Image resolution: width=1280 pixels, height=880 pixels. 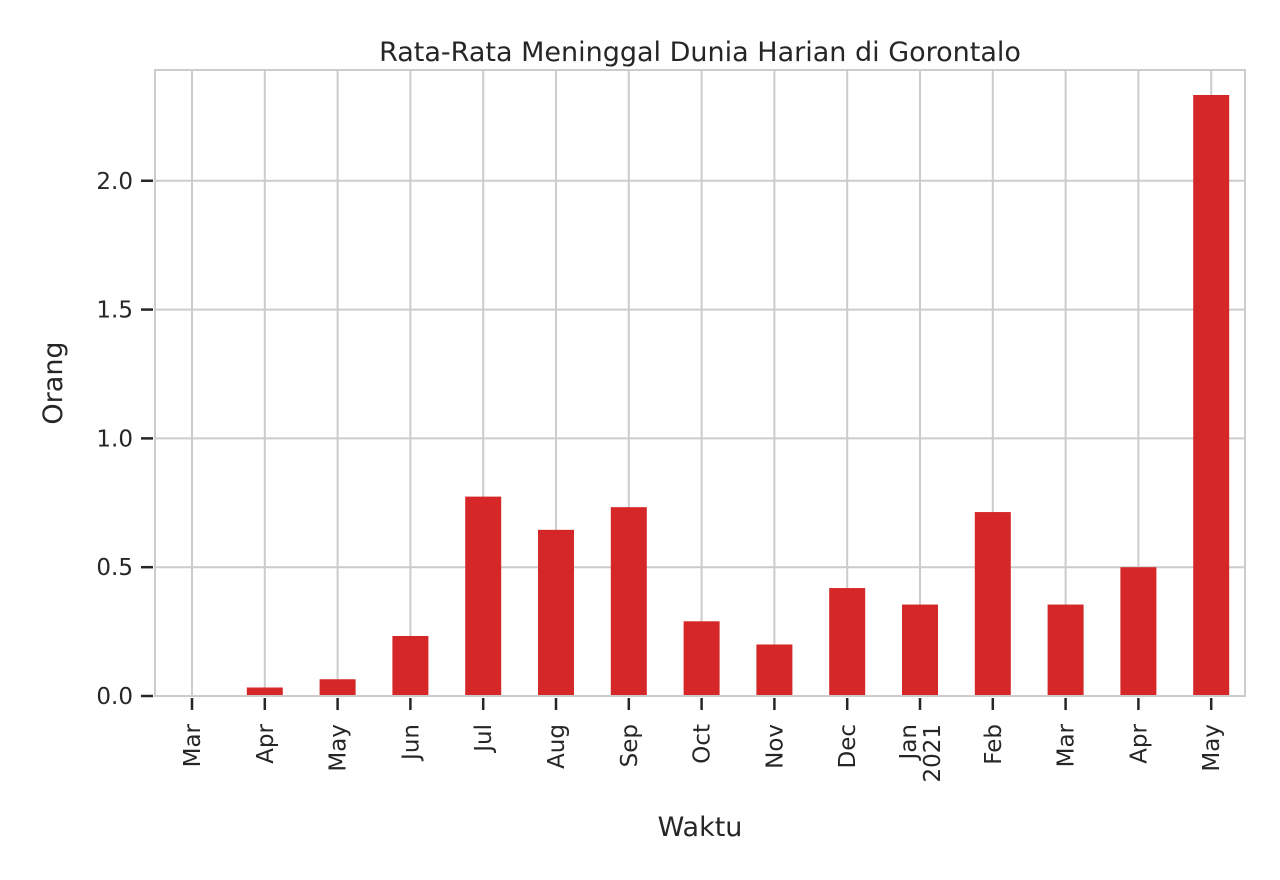 I want to click on x-axis-label: Waktu, so click(x=700, y=827).